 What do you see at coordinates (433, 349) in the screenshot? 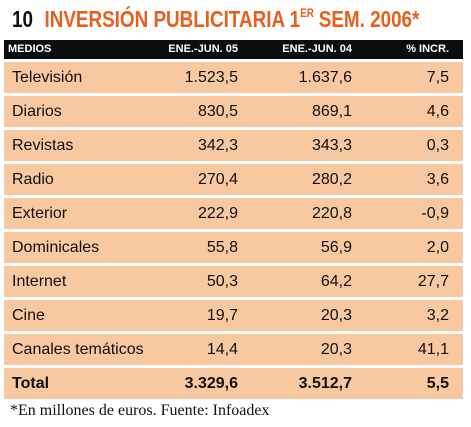
I see `cell-value: 41,1` at bounding box center [433, 349].